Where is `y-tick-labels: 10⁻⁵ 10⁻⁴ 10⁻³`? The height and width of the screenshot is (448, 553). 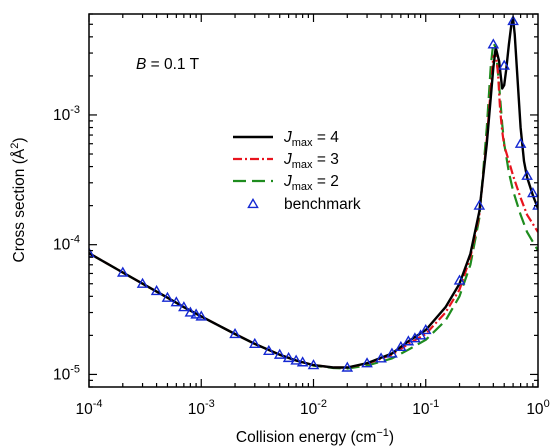 y-tick-labels: 10⁻⁵ 10⁻⁴ 10⁻³ is located at coordinates (66, 243).